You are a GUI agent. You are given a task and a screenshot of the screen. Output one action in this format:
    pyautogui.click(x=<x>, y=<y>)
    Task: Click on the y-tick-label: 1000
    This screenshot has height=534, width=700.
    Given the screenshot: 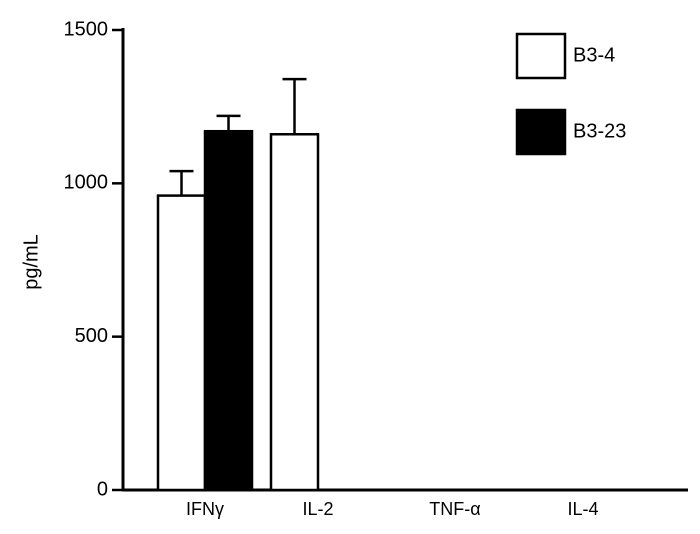 What is the action you would take?
    pyautogui.click(x=86, y=183)
    